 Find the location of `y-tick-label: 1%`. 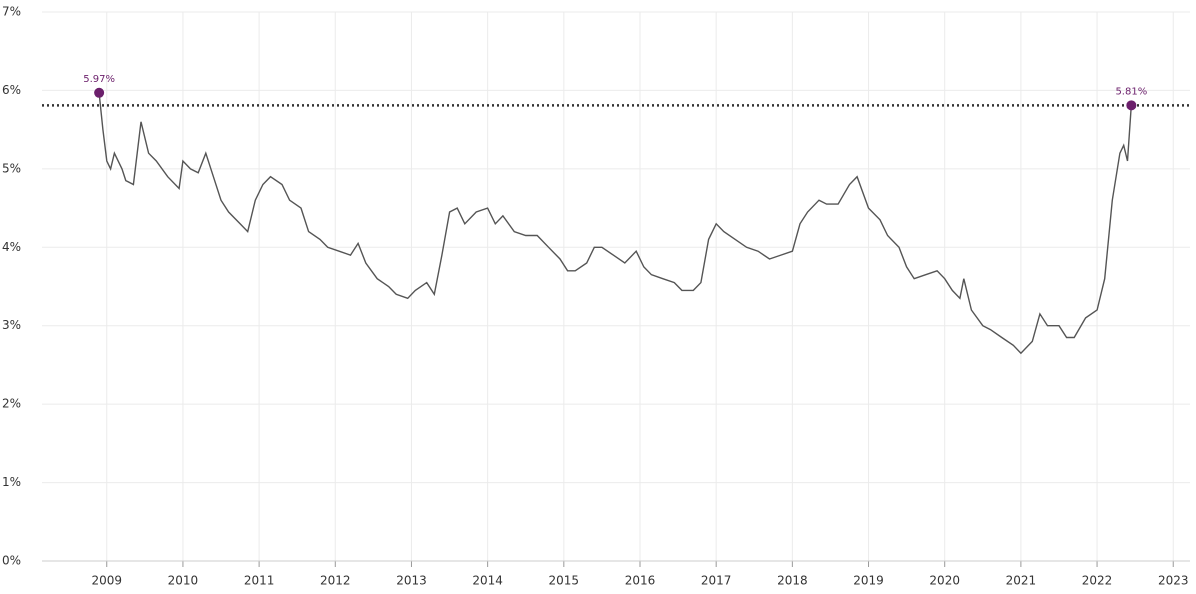

y-tick-label: 1% is located at coordinates (11, 482).